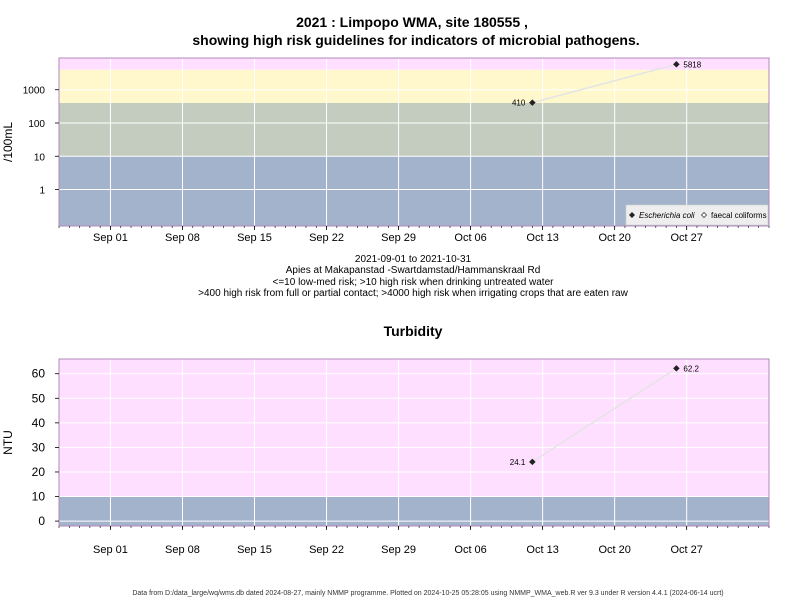 The width and height of the screenshot is (800, 600). I want to click on data-label: 410, so click(519, 103).